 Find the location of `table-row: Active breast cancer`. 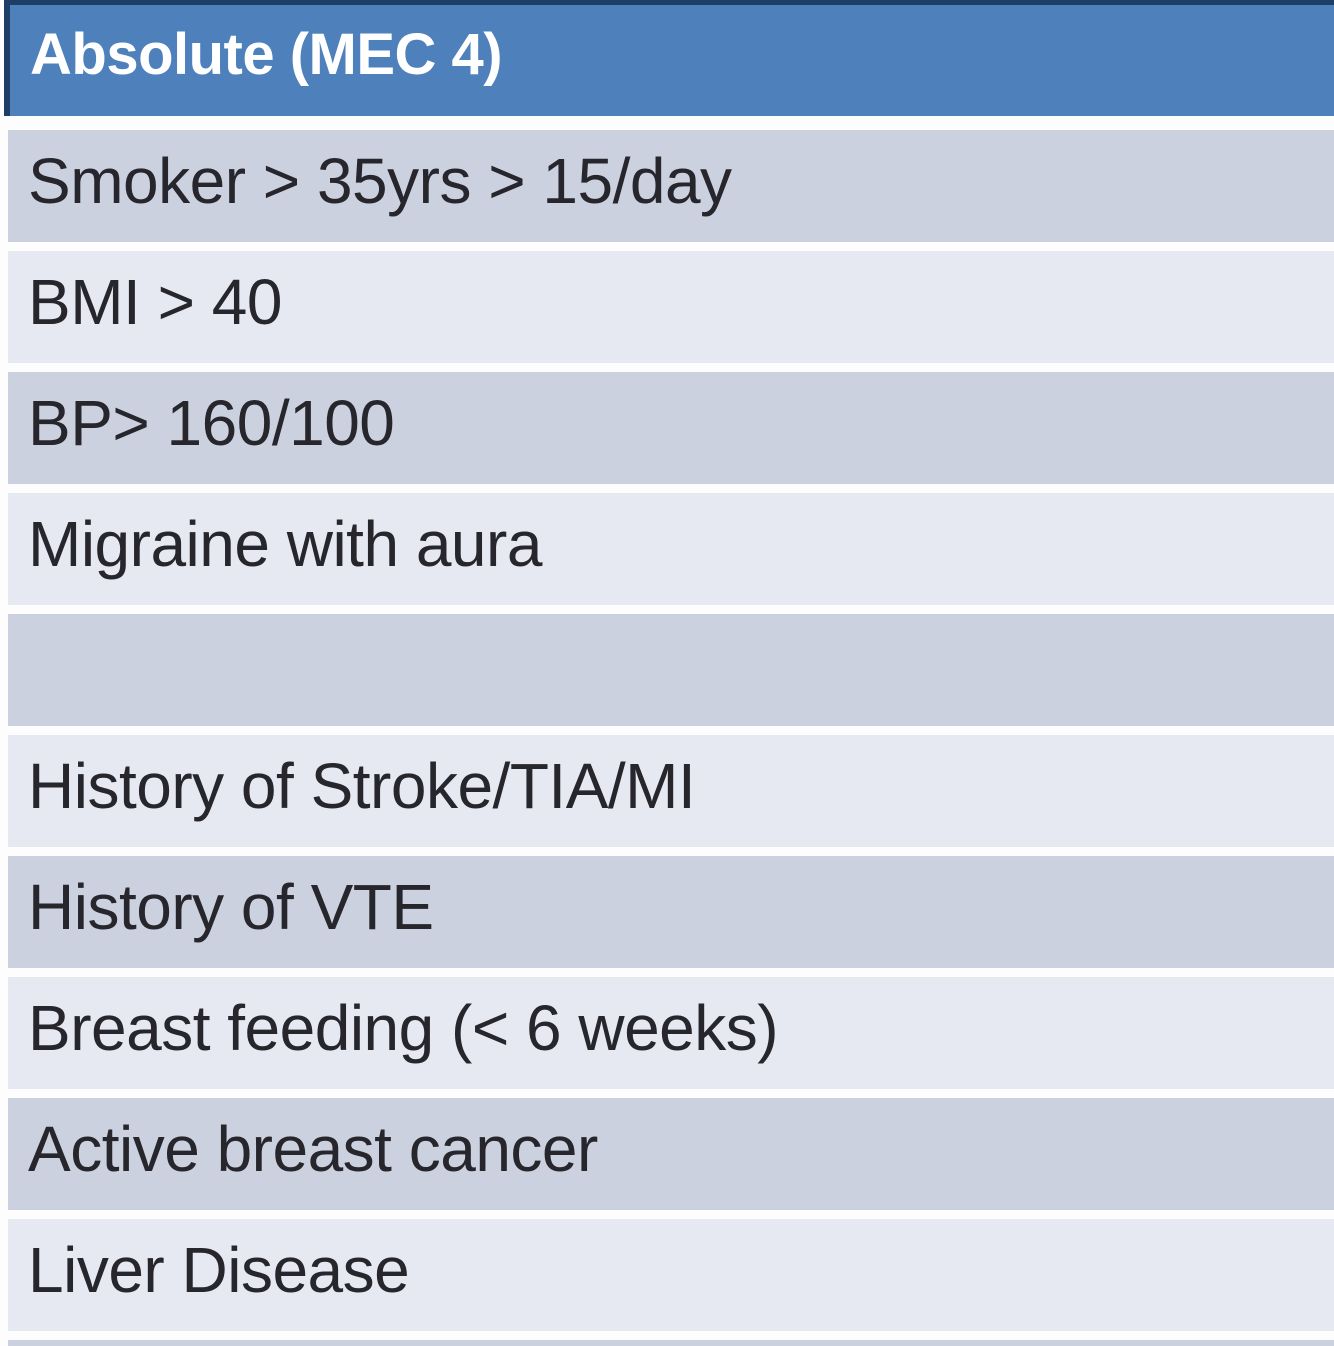

table-row: Active breast cancer is located at coordinates (671, 1154).